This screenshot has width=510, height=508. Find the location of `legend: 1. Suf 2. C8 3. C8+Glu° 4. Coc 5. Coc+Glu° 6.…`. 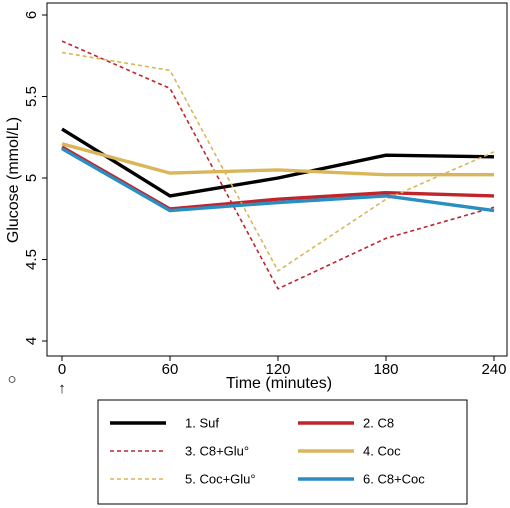

legend: 1. Suf 2. C8 3. C8+Glu° 4. Coc 5. Coc+Glu° 6.… is located at coordinates (267, 451).